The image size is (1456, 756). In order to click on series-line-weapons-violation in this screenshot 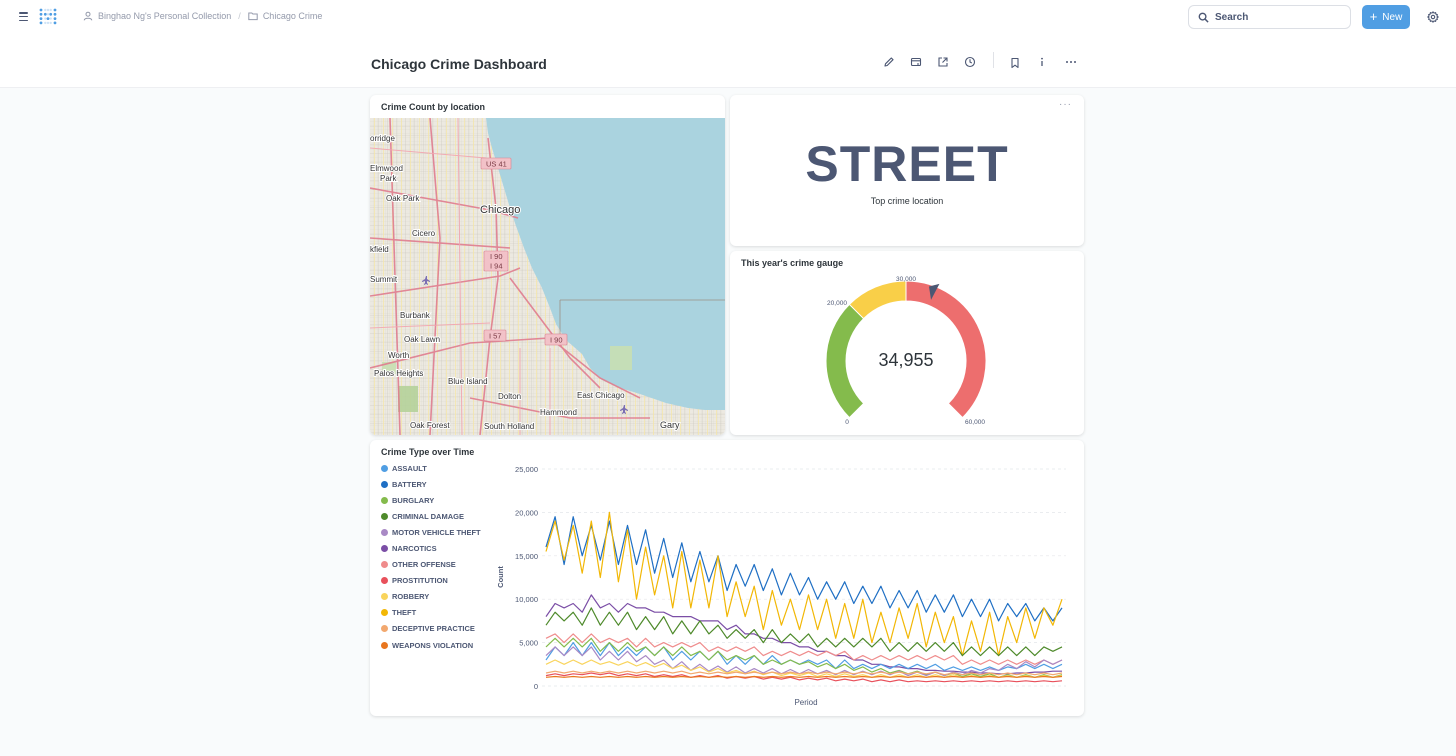, I will do `click(804, 676)`.